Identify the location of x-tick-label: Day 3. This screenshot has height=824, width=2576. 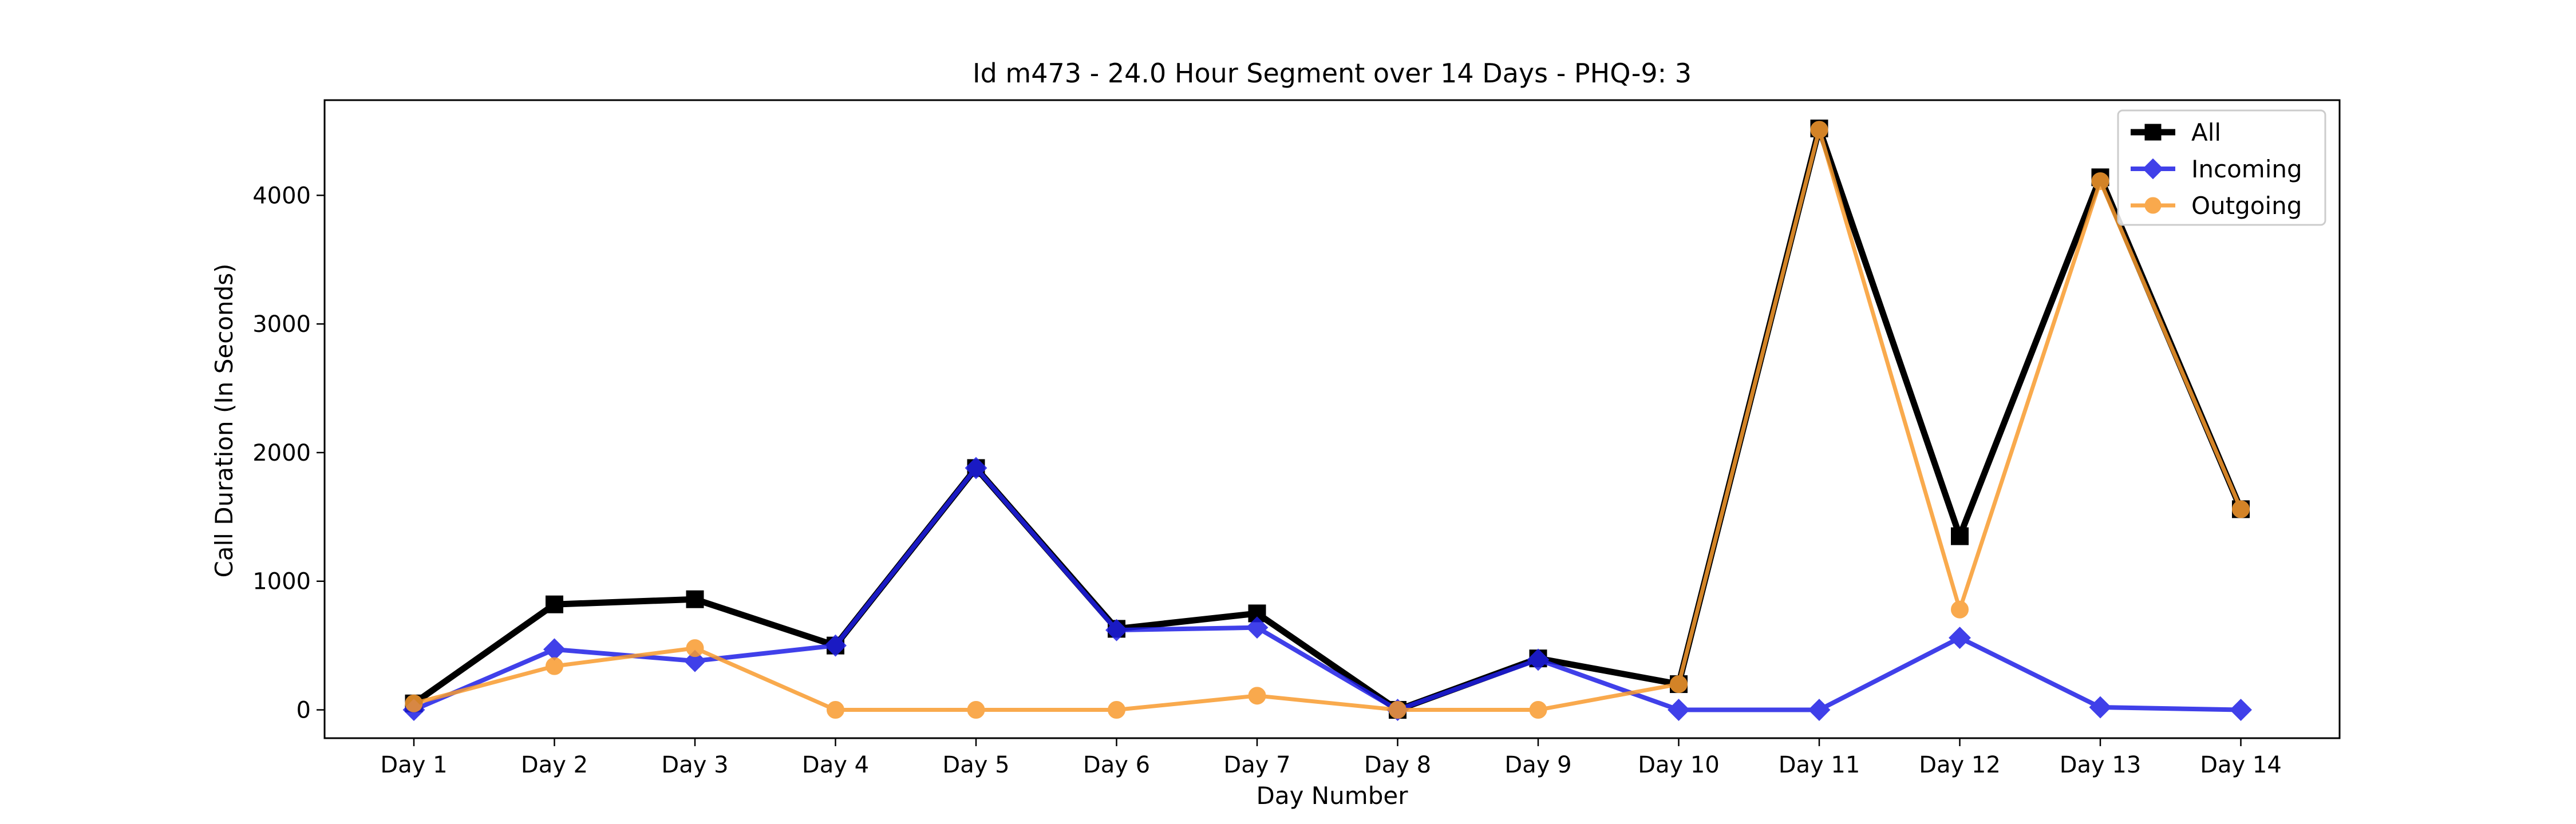
(694, 765).